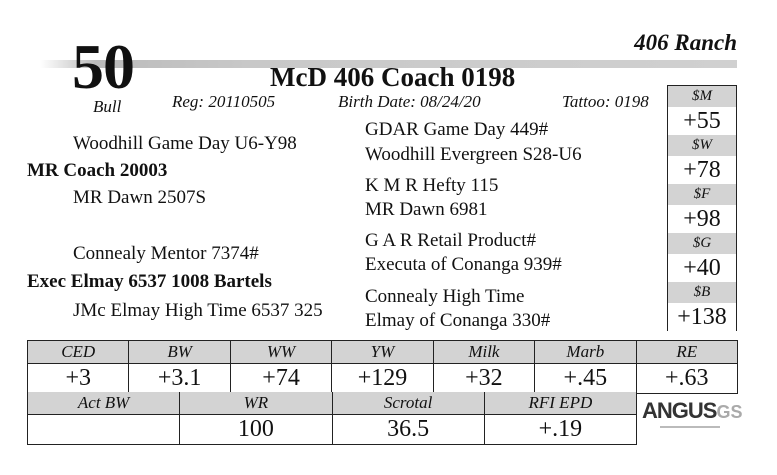 The width and height of the screenshot is (777, 475). Describe the element at coordinates (450, 240) in the screenshot. I see `ancestor: G A R Retail Product#` at that location.